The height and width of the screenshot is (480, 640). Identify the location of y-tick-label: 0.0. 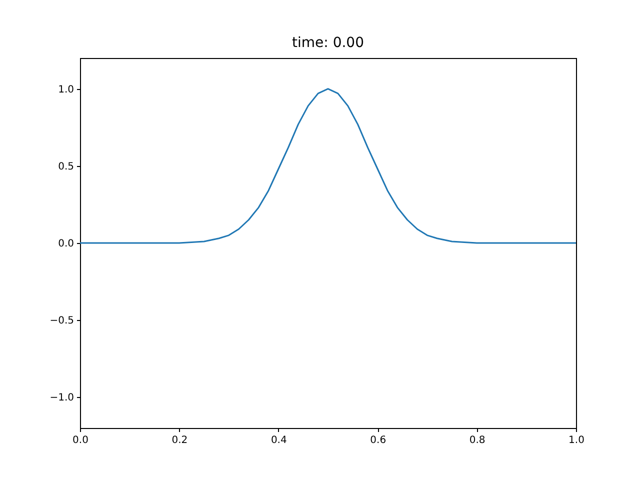
(66, 244).